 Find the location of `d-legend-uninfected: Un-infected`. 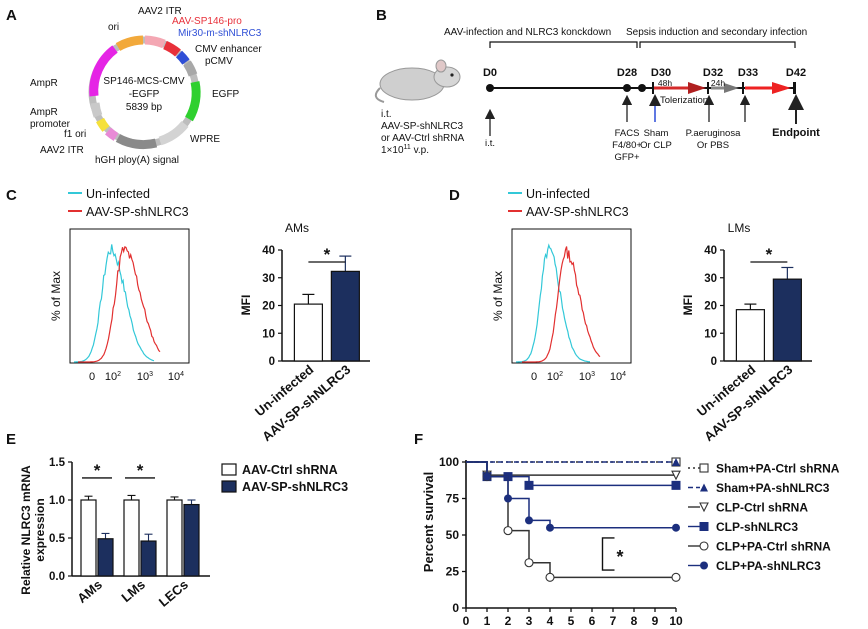

d-legend-uninfected: Un-infected is located at coordinates (558, 194).